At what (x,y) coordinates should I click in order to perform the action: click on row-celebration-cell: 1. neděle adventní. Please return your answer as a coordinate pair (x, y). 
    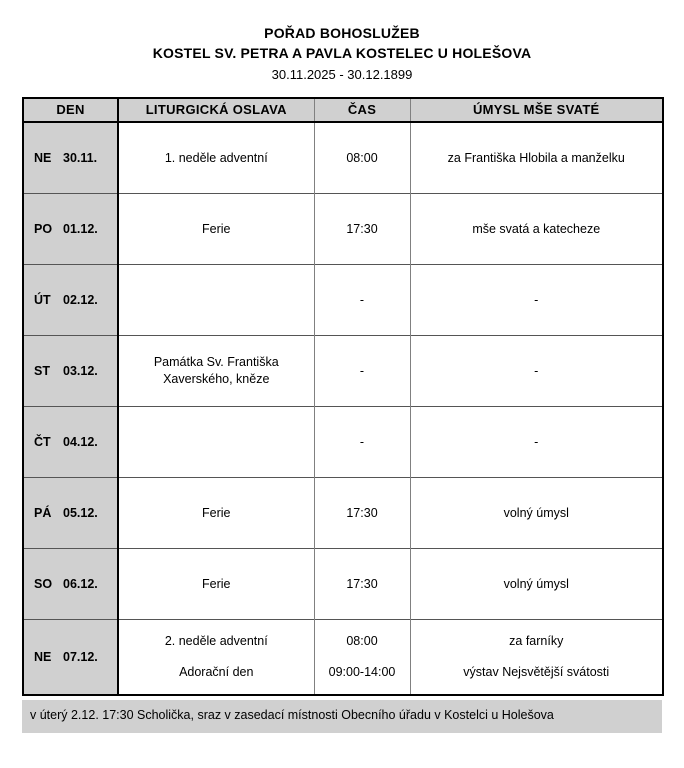
    Looking at the image, I should click on (216, 158).